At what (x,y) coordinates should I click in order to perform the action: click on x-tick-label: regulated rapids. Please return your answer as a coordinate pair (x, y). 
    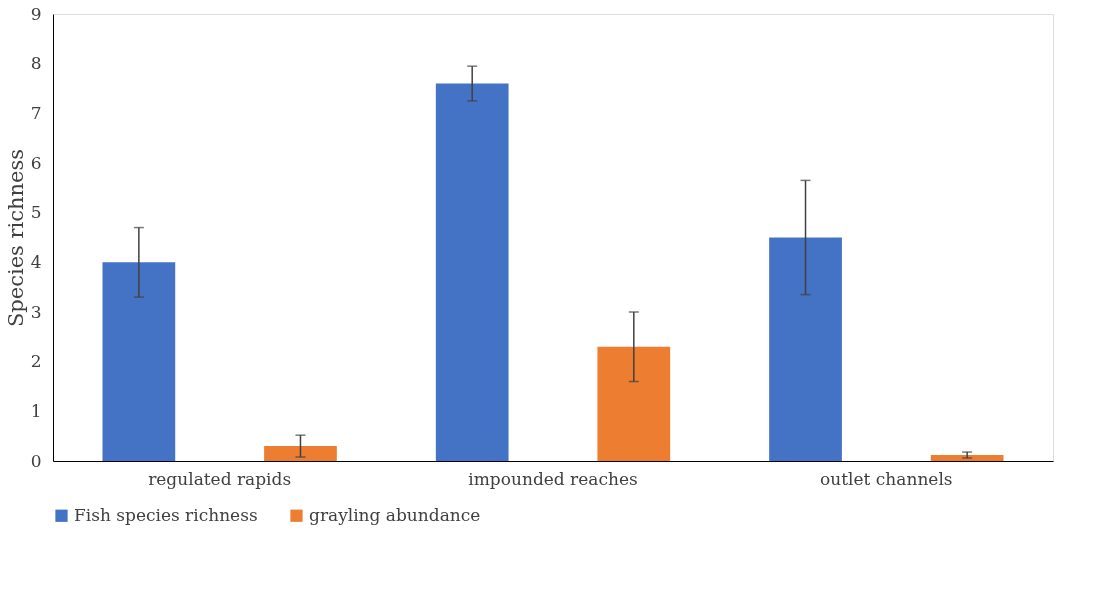
    Looking at the image, I should click on (220, 478).